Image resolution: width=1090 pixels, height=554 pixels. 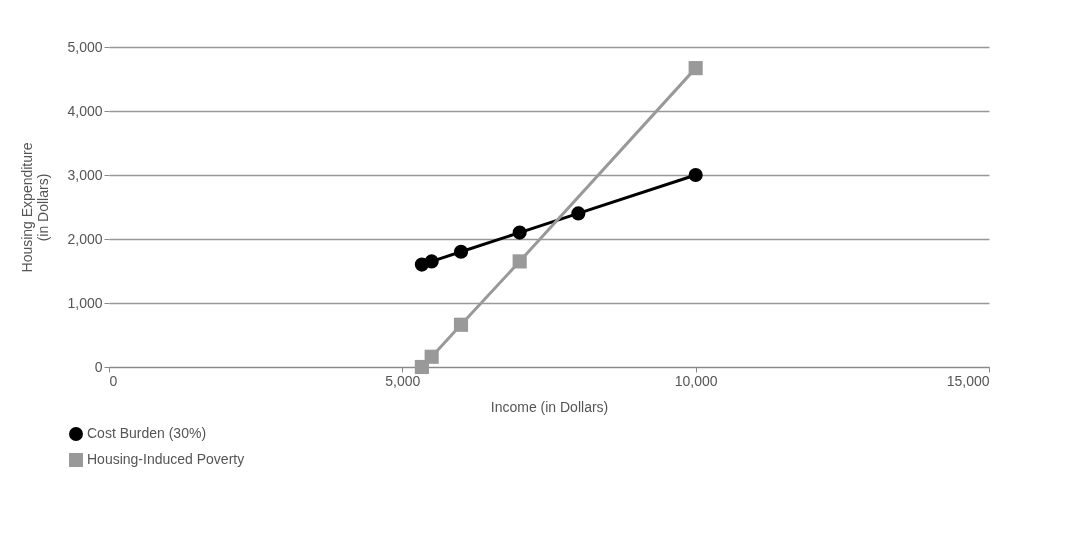 What do you see at coordinates (35, 207) in the screenshot?
I see `y-axis-title: Housing Expenditure (in Dollars)` at bounding box center [35, 207].